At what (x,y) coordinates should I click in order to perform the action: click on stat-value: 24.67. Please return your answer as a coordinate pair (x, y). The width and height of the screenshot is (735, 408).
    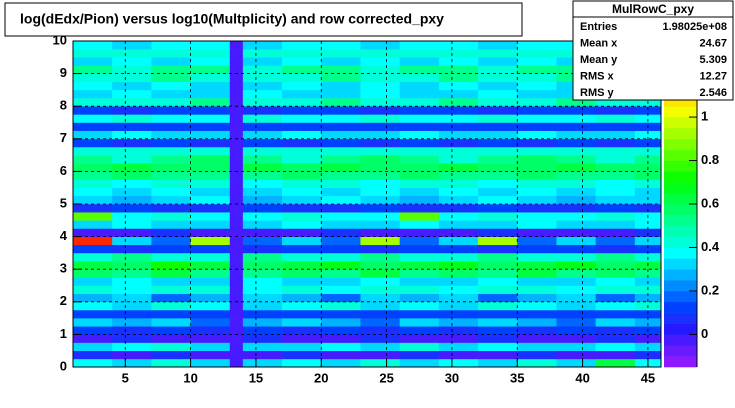
    Looking at the image, I should click on (713, 43).